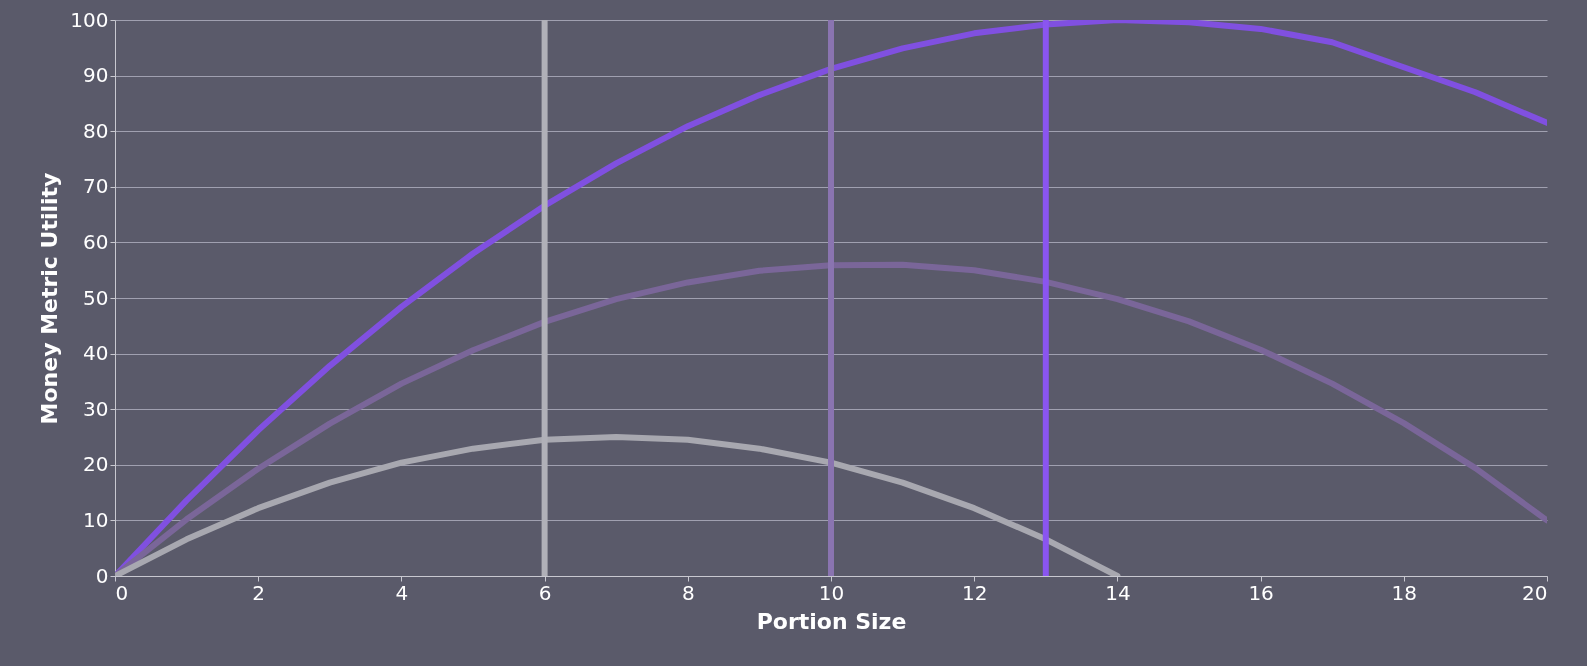 This screenshot has width=1587, height=666. What do you see at coordinates (545, 592) in the screenshot?
I see `x-tick-label: 6` at bounding box center [545, 592].